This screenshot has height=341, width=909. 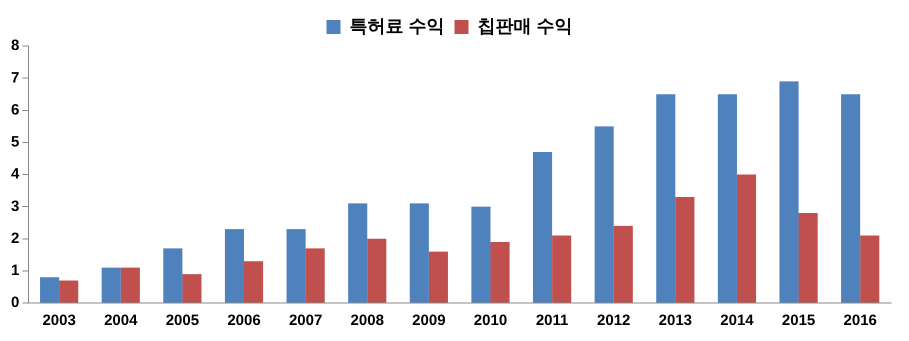 I want to click on x-tick-label: 2003, so click(x=59, y=321).